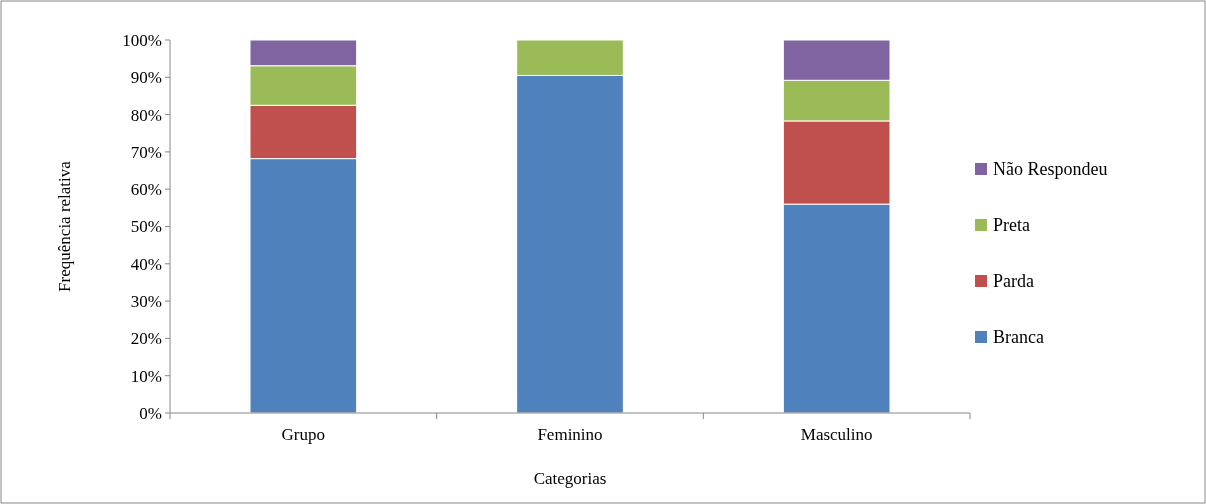 This screenshot has width=1206, height=504. What do you see at coordinates (146, 78) in the screenshot?
I see `y-tick-label: 90%` at bounding box center [146, 78].